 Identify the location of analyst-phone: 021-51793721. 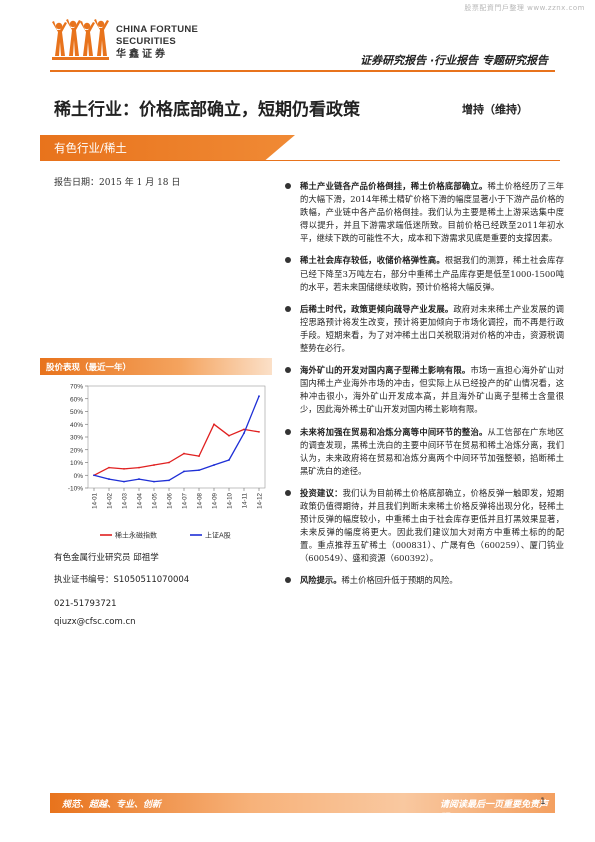
(85, 604).